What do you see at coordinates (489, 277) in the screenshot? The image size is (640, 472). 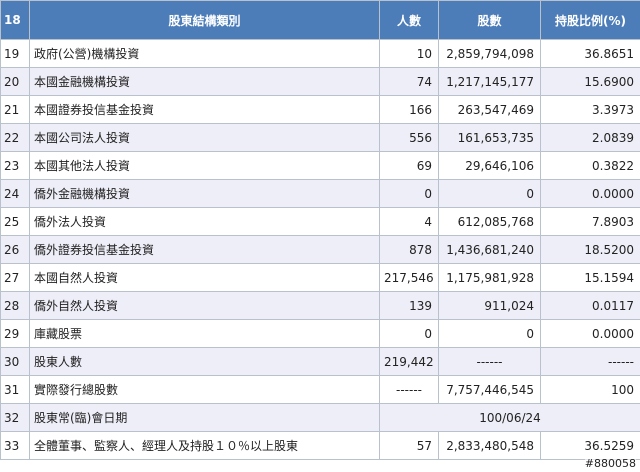 I see `row-shares: 1,175,981,928` at bounding box center [489, 277].